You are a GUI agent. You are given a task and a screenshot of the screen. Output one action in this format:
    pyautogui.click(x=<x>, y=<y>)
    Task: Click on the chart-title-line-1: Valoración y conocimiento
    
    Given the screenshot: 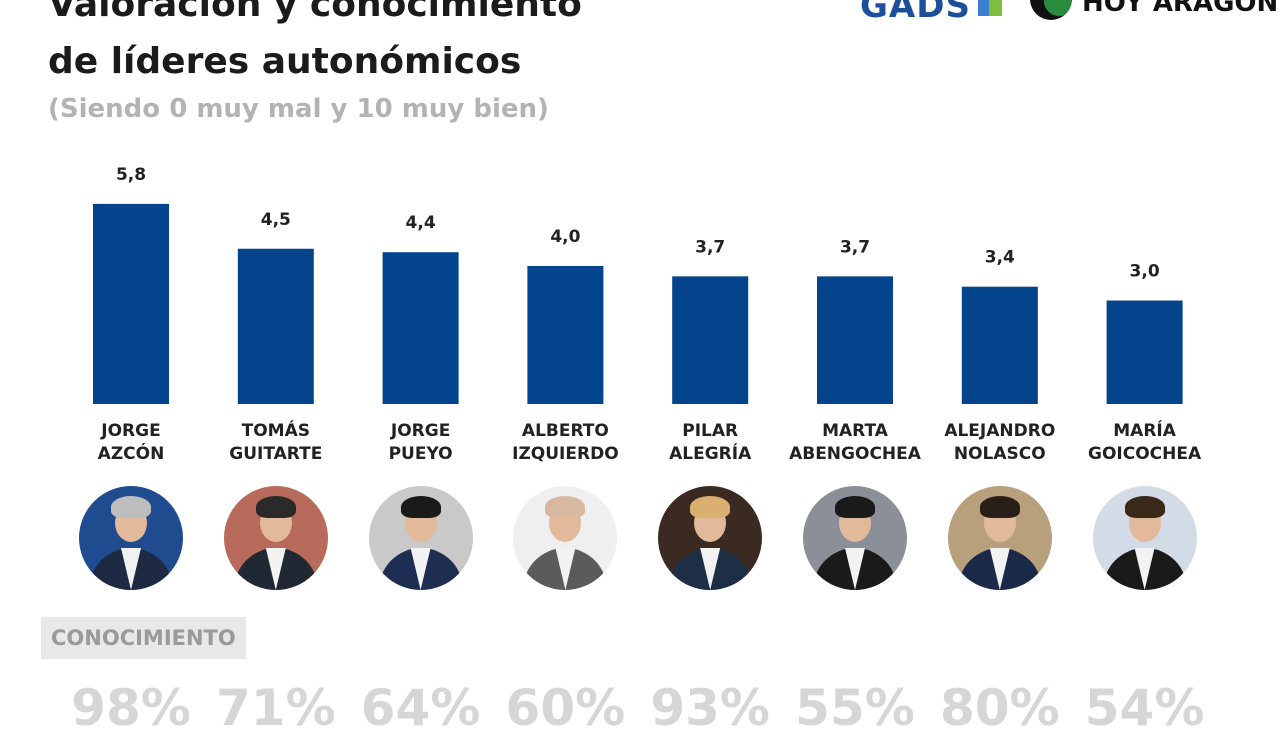 What is the action you would take?
    pyautogui.click(x=315, y=12)
    